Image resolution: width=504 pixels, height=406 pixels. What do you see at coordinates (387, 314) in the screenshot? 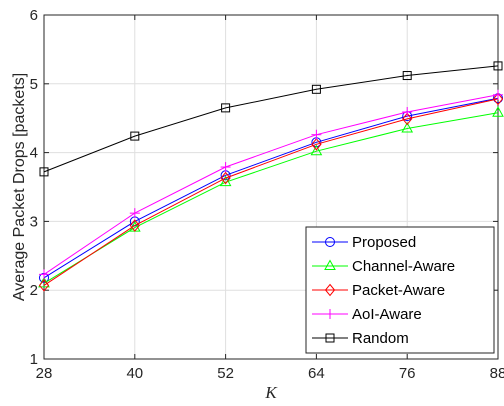
I see `legend-label: AoI-Aware` at bounding box center [387, 314].